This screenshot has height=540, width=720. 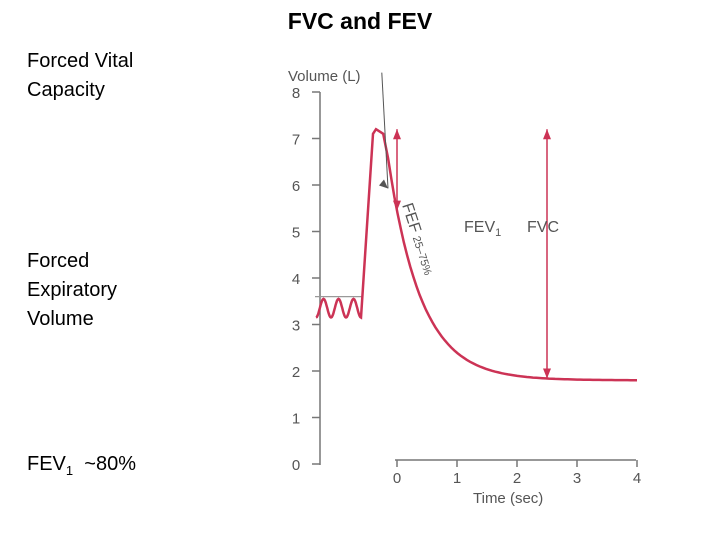 What do you see at coordinates (296, 233) in the screenshot?
I see `y-tick-label: 5` at bounding box center [296, 233].